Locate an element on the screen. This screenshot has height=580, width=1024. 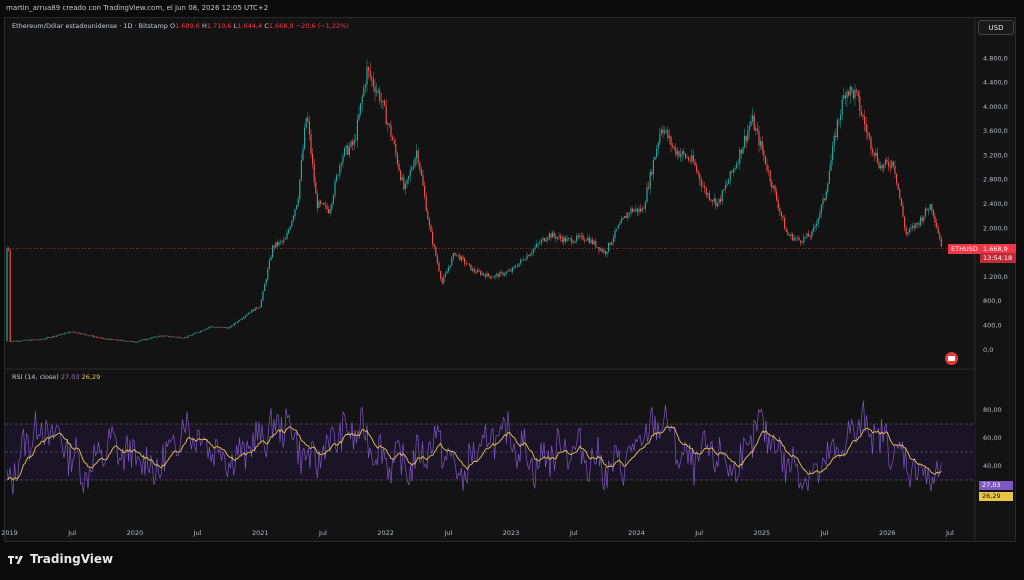
brand-logo: TradingView is located at coordinates (60, 559).